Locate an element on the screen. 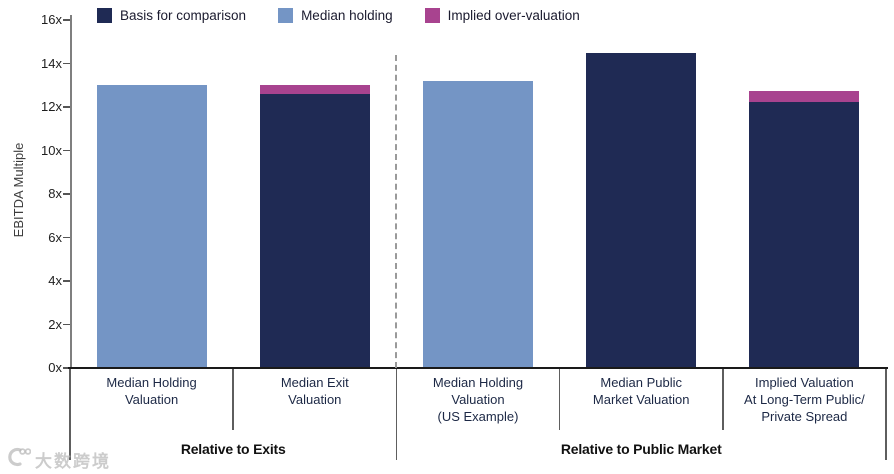 This screenshot has height=474, width=894. bar-0-segment-median-holding is located at coordinates (151, 226).